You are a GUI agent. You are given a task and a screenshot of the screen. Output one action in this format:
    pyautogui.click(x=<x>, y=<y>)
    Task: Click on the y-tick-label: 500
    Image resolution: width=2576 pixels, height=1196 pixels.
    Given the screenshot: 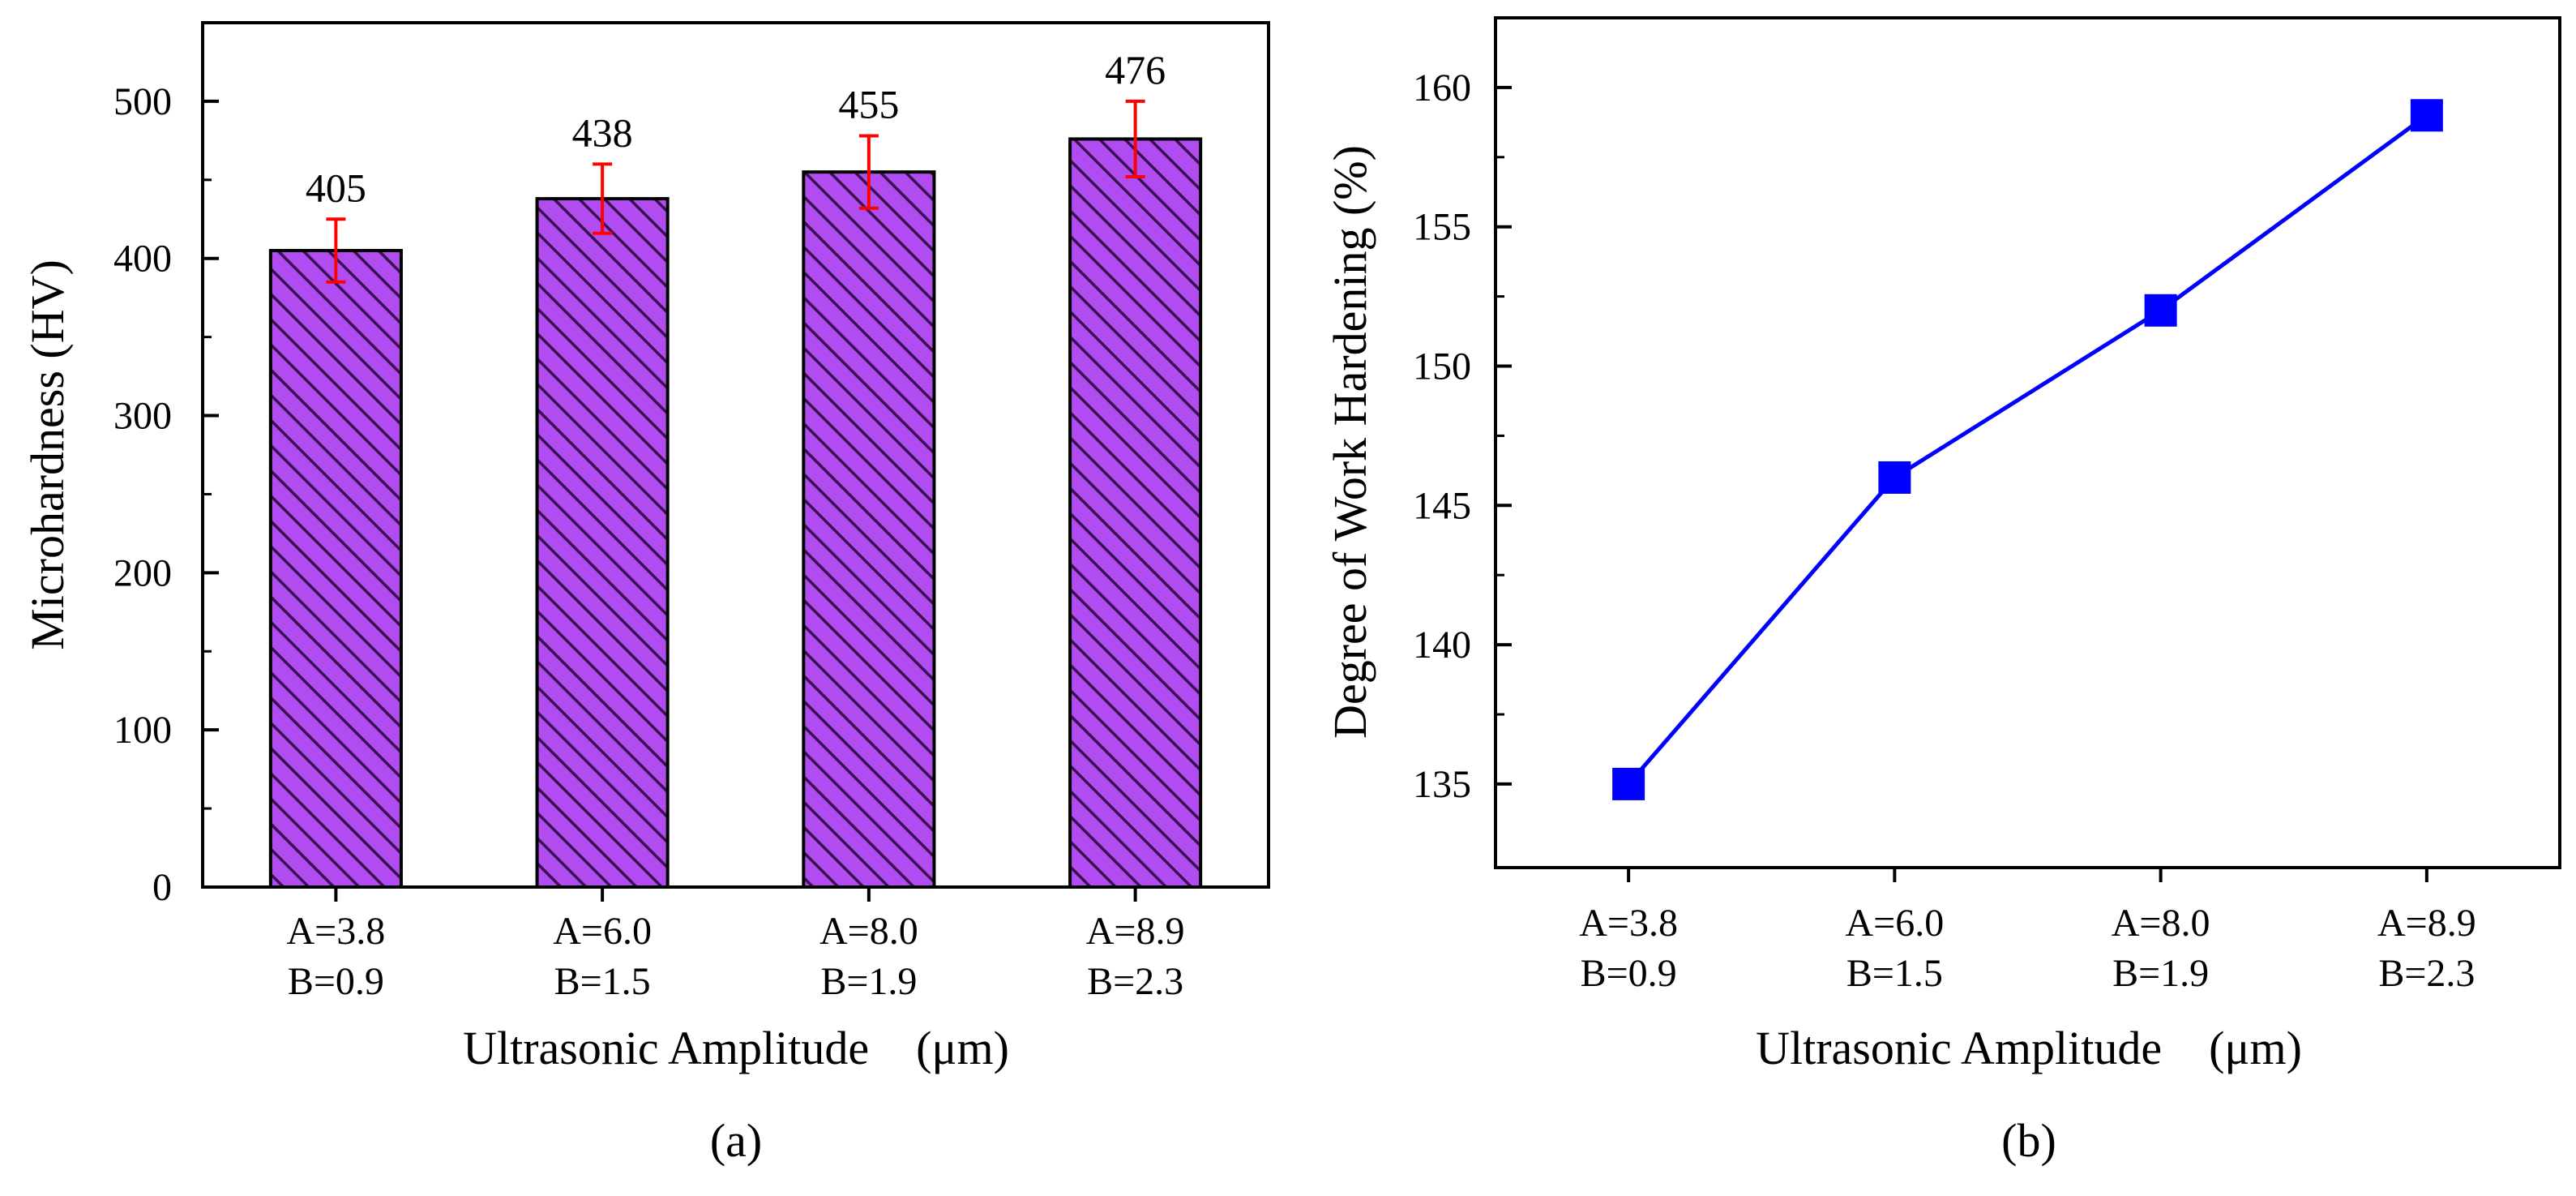 What is the action you would take?
    pyautogui.click(x=142, y=101)
    